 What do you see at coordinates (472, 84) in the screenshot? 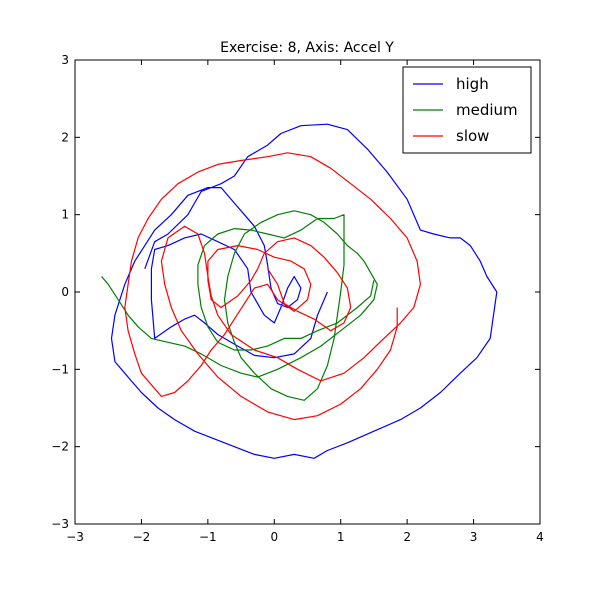
I see `legend-label-high: high` at bounding box center [472, 84].